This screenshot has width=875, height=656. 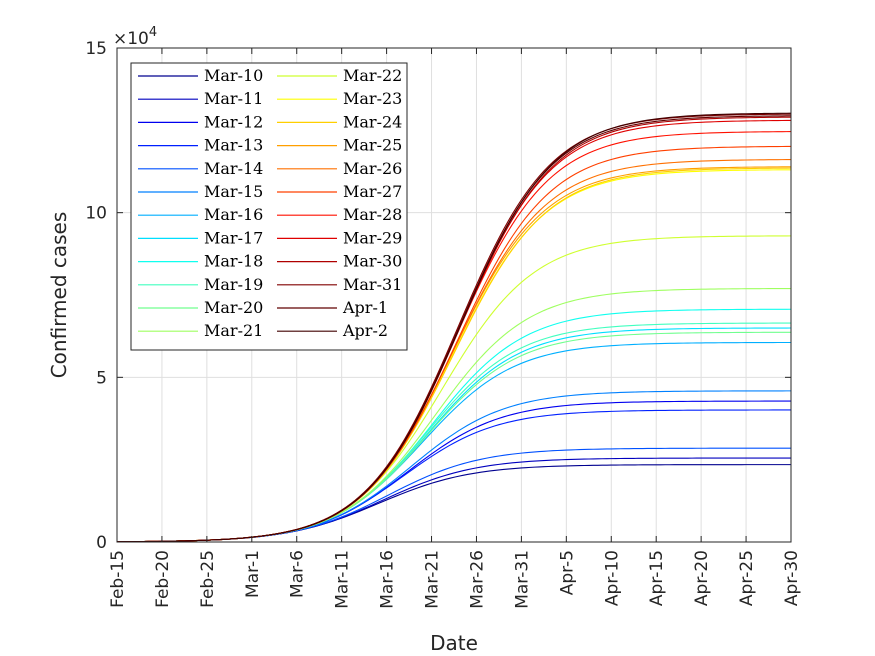 What do you see at coordinates (702, 578) in the screenshot?
I see `x-tick-label: Apr-20` at bounding box center [702, 578].